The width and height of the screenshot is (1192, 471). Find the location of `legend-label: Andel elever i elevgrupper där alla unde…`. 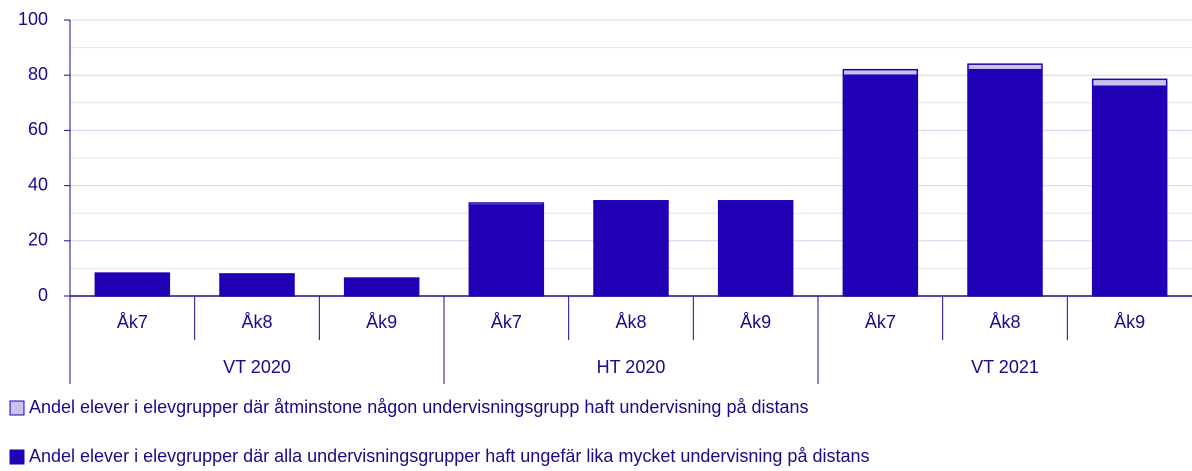

legend-label: Andel elever i elevgrupper där alla unde… is located at coordinates (449, 456).